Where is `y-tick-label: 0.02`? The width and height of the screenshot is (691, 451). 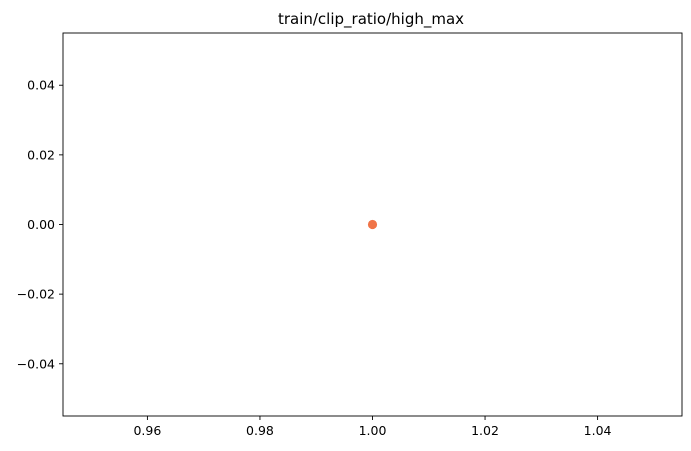 y-tick-label: 0.02 is located at coordinates (41, 154).